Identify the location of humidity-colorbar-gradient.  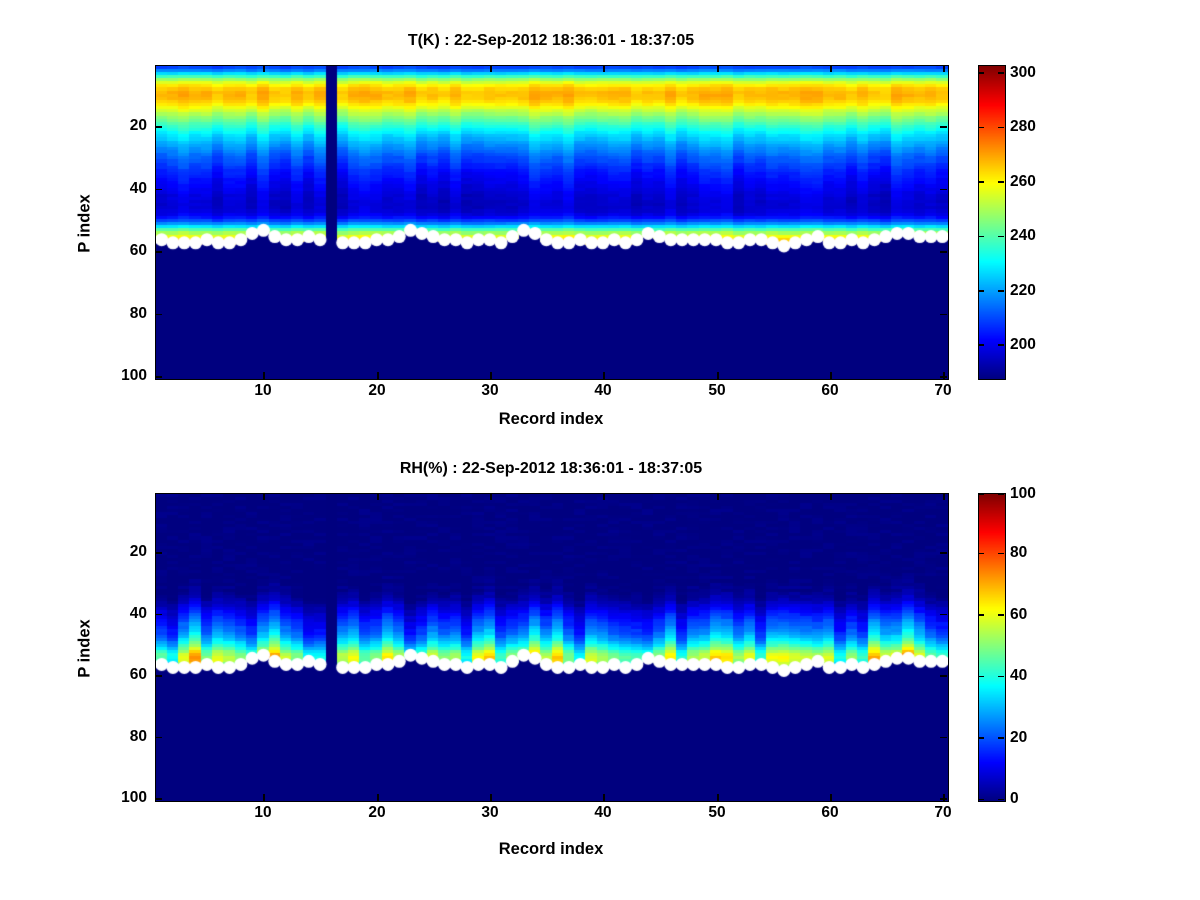
(992, 647).